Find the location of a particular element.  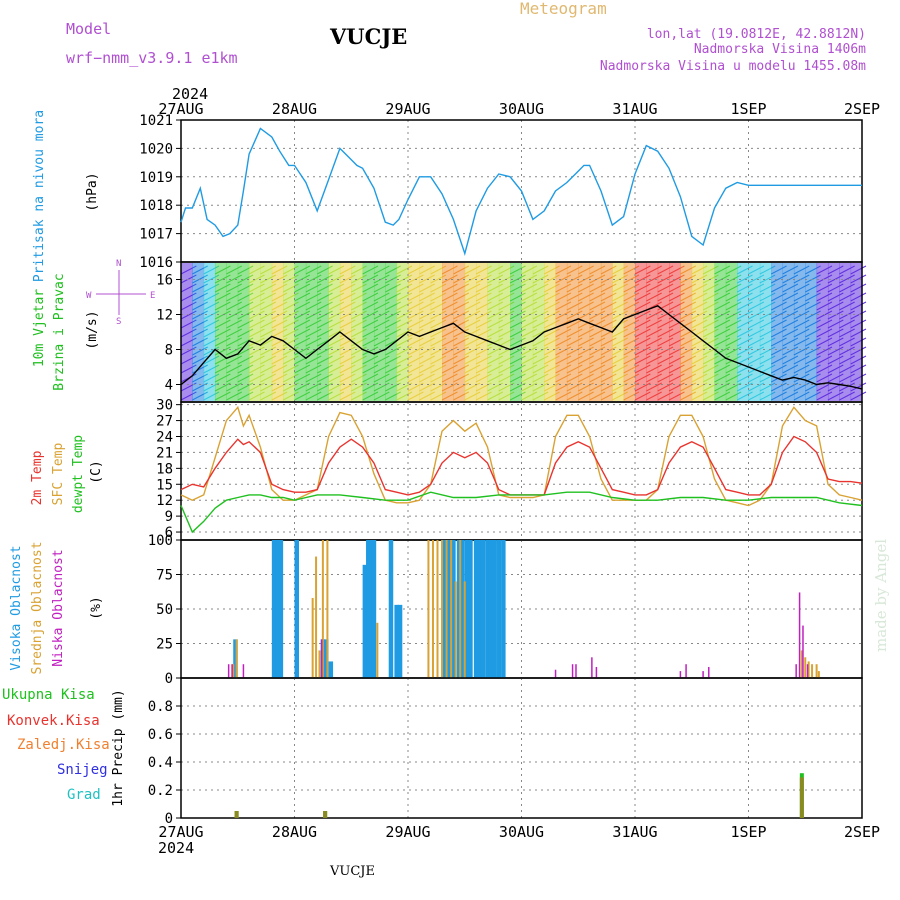

sfc-temp-label: SFC Temp is located at coordinates (58, 474).